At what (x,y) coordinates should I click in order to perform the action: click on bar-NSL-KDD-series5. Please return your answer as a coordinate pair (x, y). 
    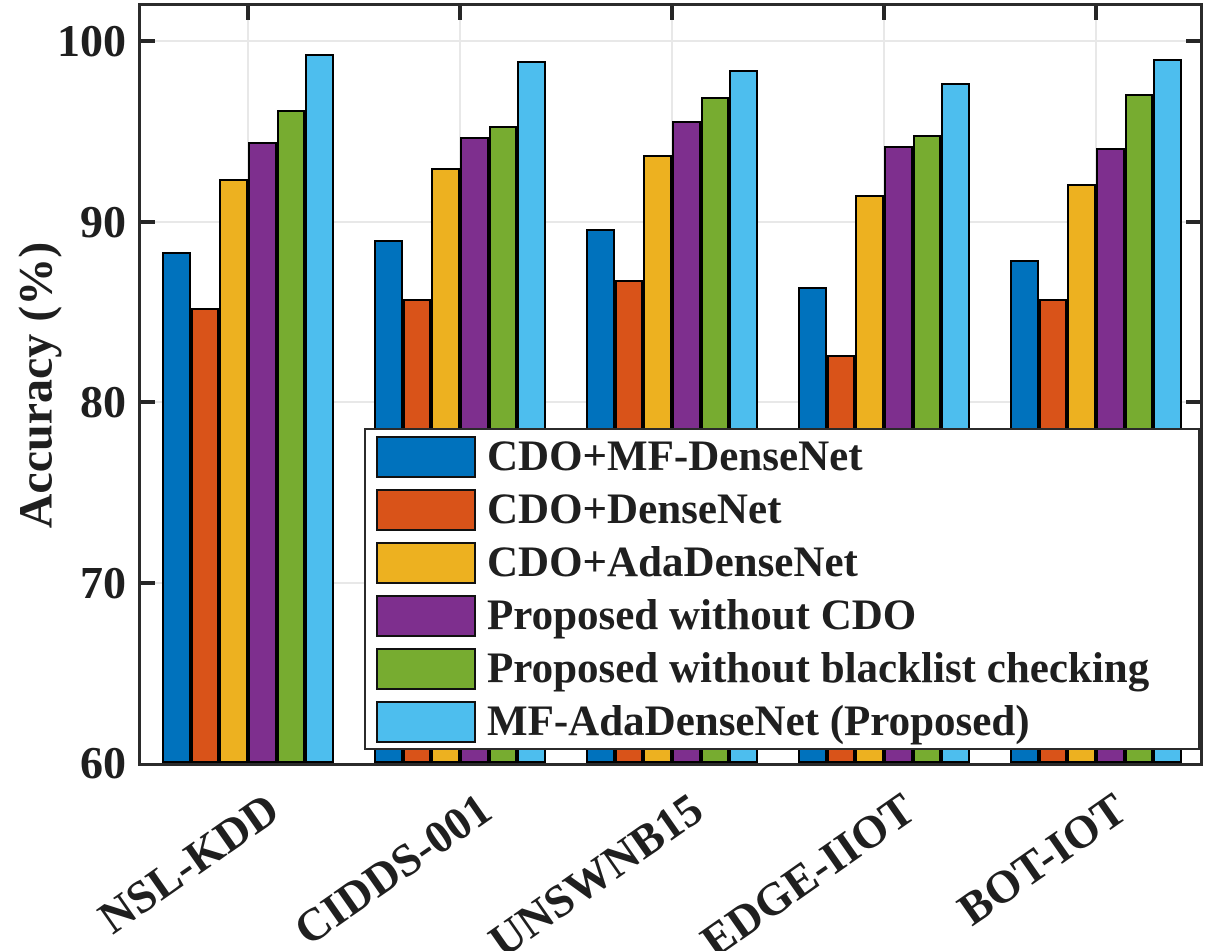
    Looking at the image, I should click on (320, 408).